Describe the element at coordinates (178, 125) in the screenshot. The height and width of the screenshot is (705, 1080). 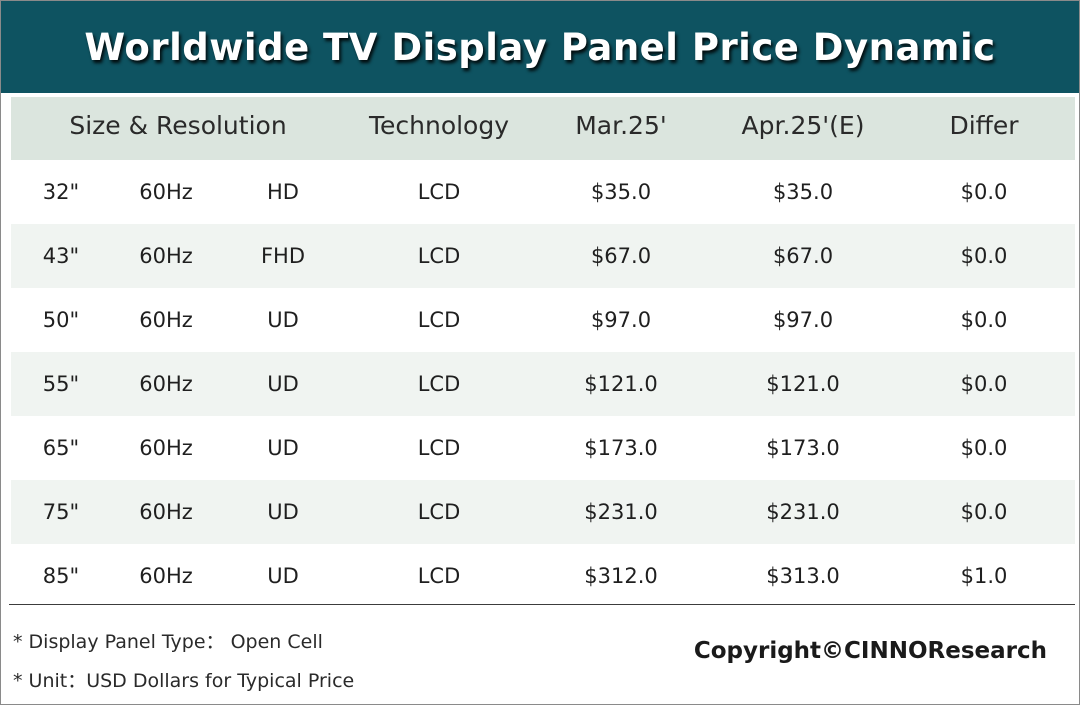
I see `header-size-resolution: Size & Resolution` at that location.